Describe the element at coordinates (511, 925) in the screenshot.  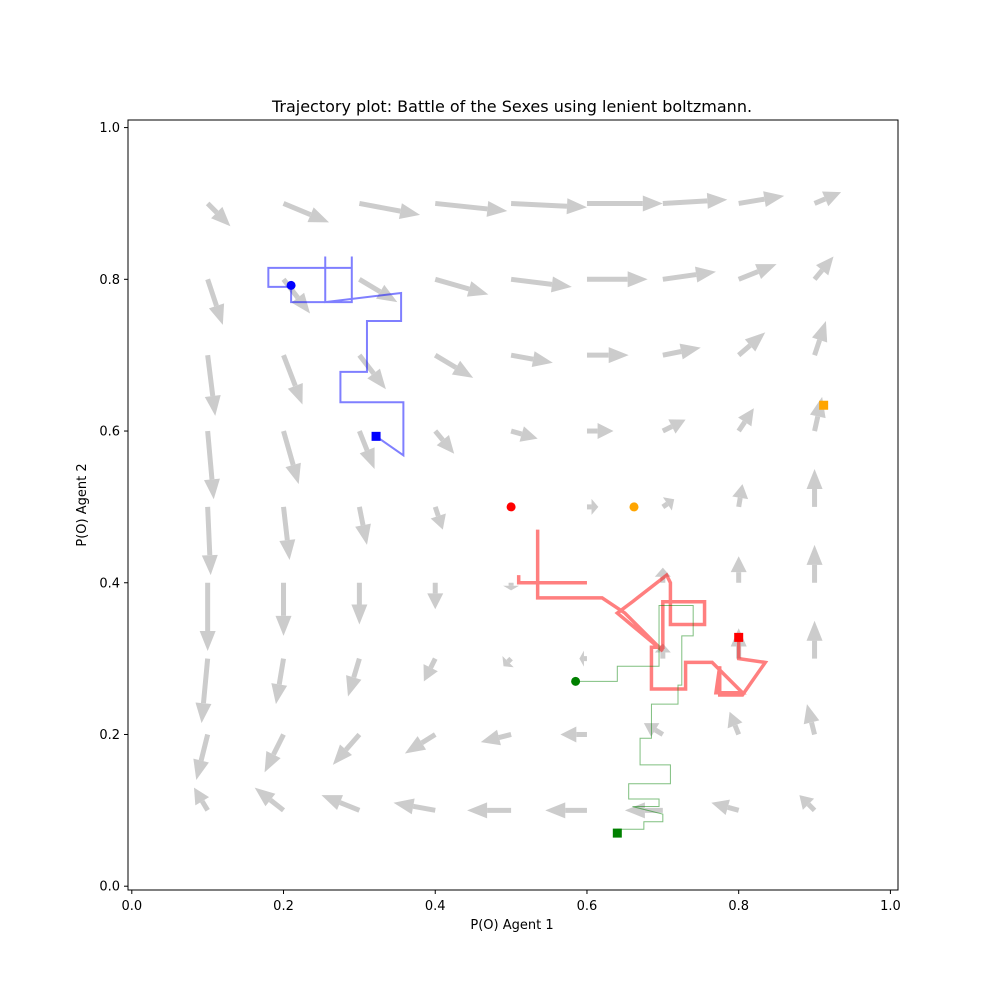
I see `x-axis-label: P(O) Agent 1` at that location.